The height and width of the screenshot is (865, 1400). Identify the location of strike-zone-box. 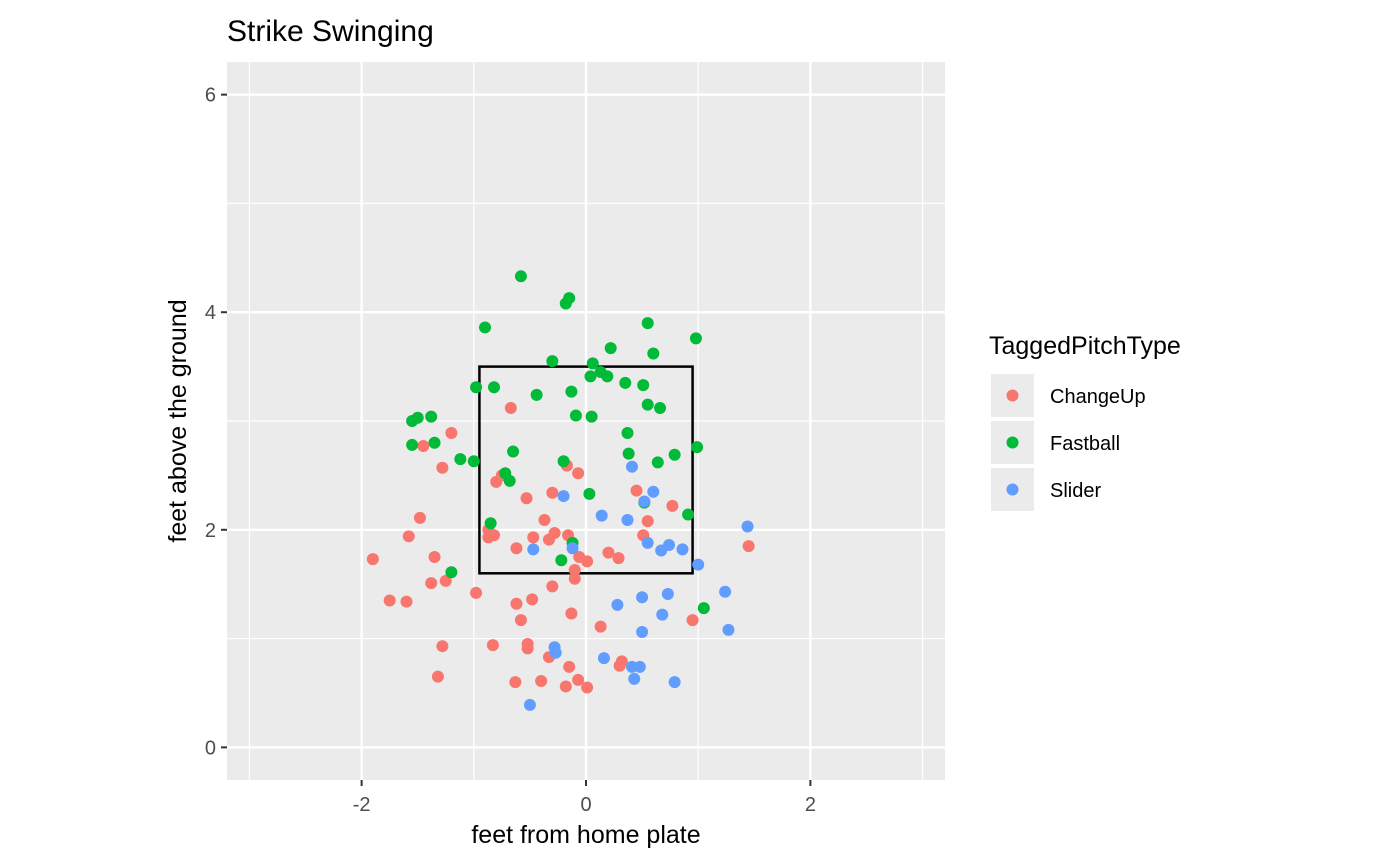
(586, 470).